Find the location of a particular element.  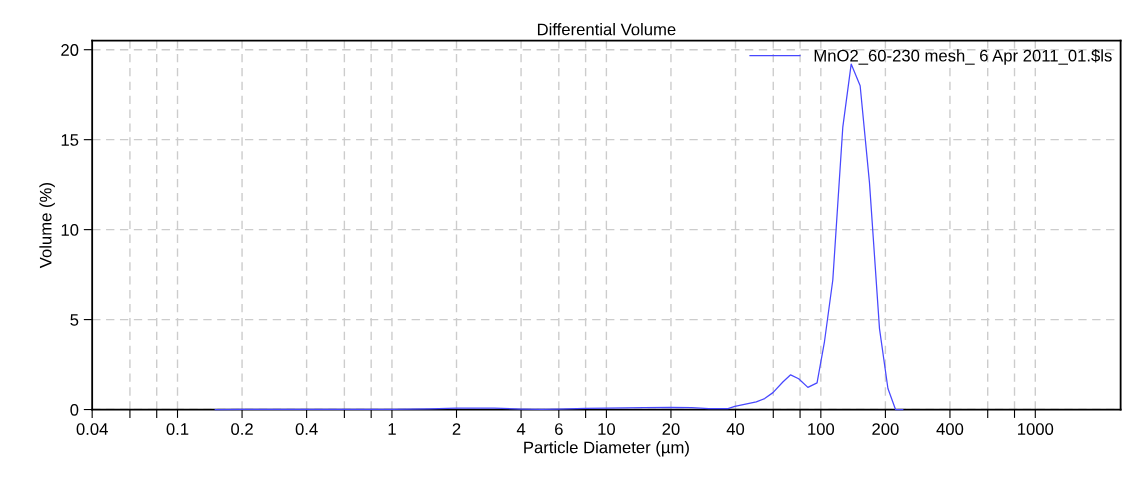

y-axis-title: Volume (%) is located at coordinates (47, 226).